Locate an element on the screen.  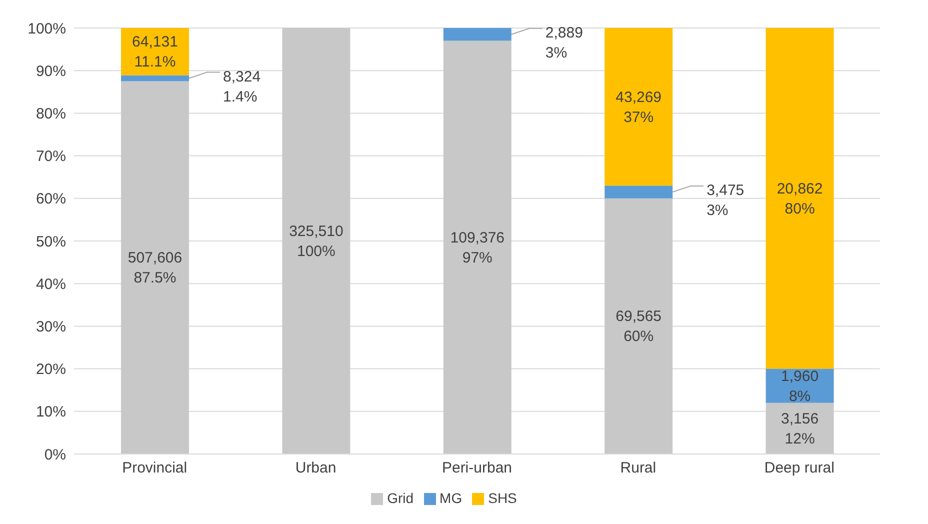
legend-label: Grid is located at coordinates (400, 498).